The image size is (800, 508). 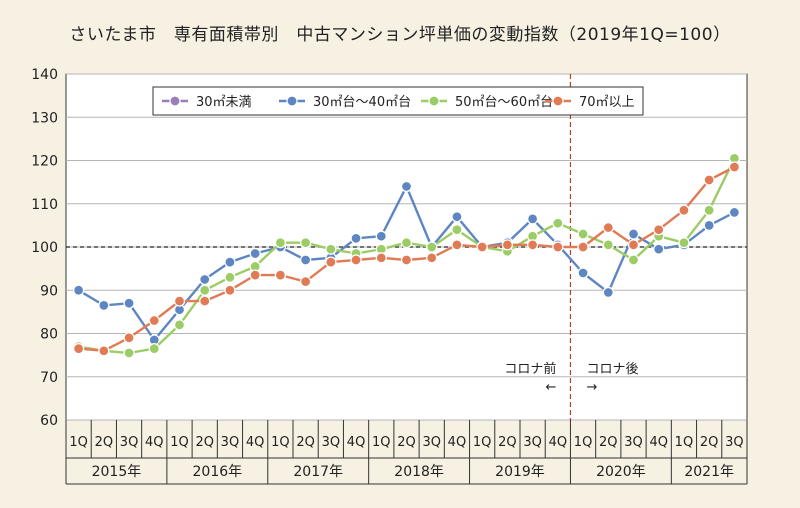 I want to click on y-tick-label: 100, so click(x=44, y=248).